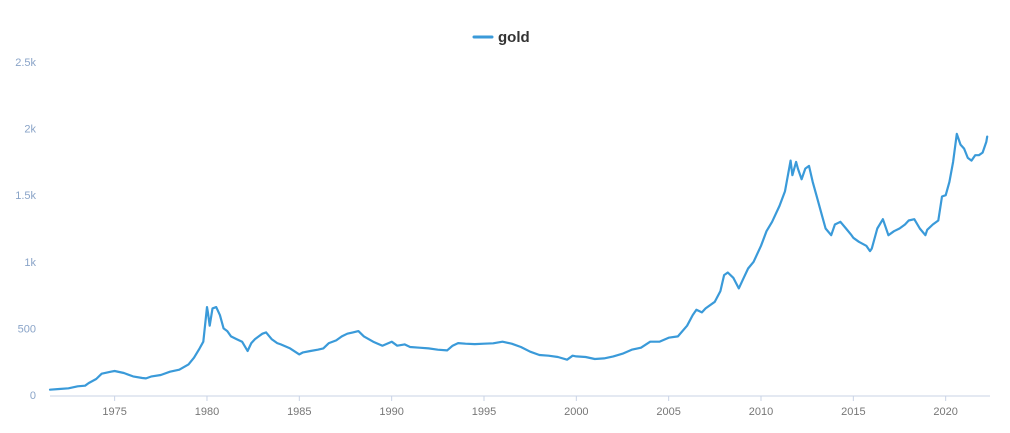 The height and width of the screenshot is (433, 1010). What do you see at coordinates (299, 412) in the screenshot?
I see `x-tick-label: 1985` at bounding box center [299, 412].